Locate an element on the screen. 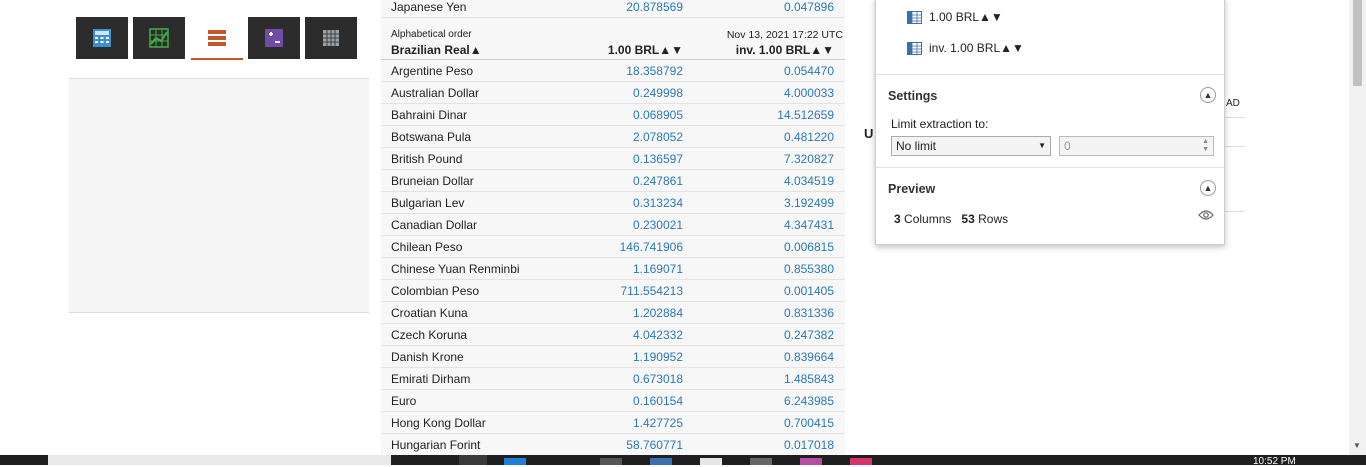 The height and width of the screenshot is (467, 1366). rows-label: Rows is located at coordinates (993, 219).